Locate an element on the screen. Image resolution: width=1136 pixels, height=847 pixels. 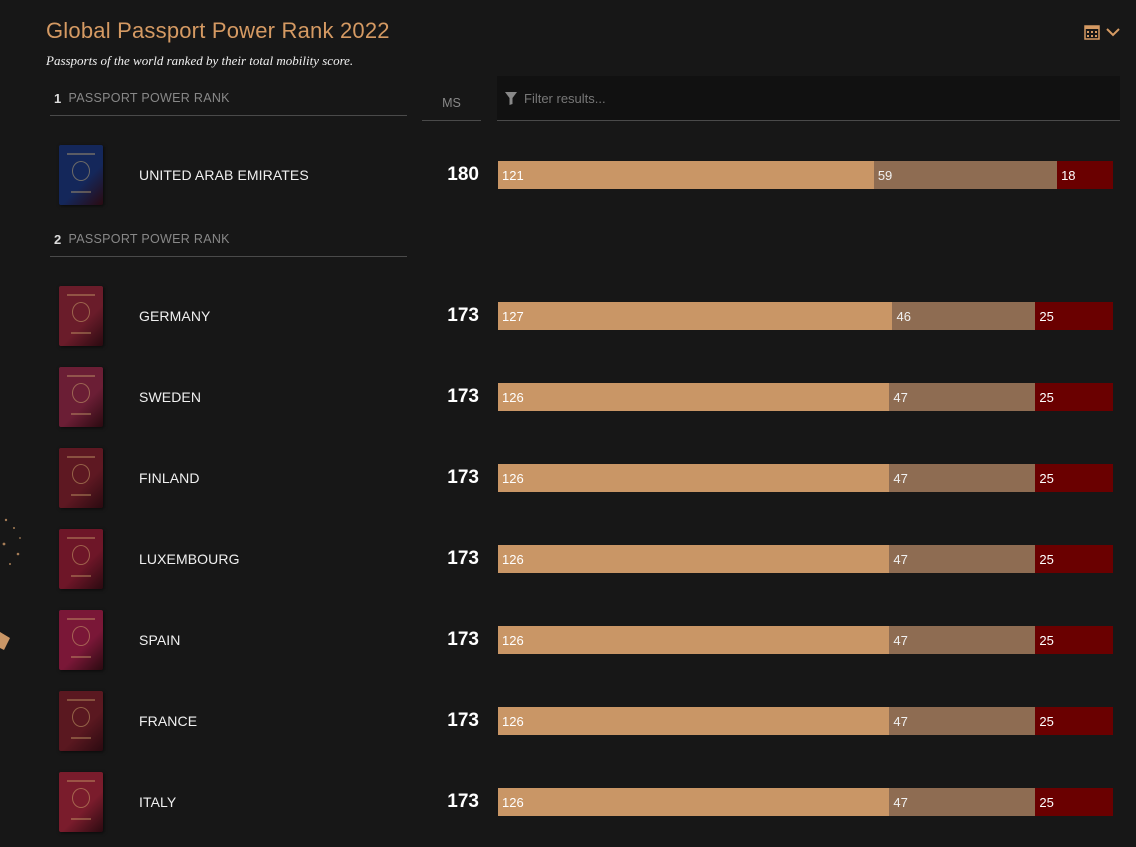
country-row: LUXEMBOURG 173 126 47 25 is located at coordinates (568, 560).